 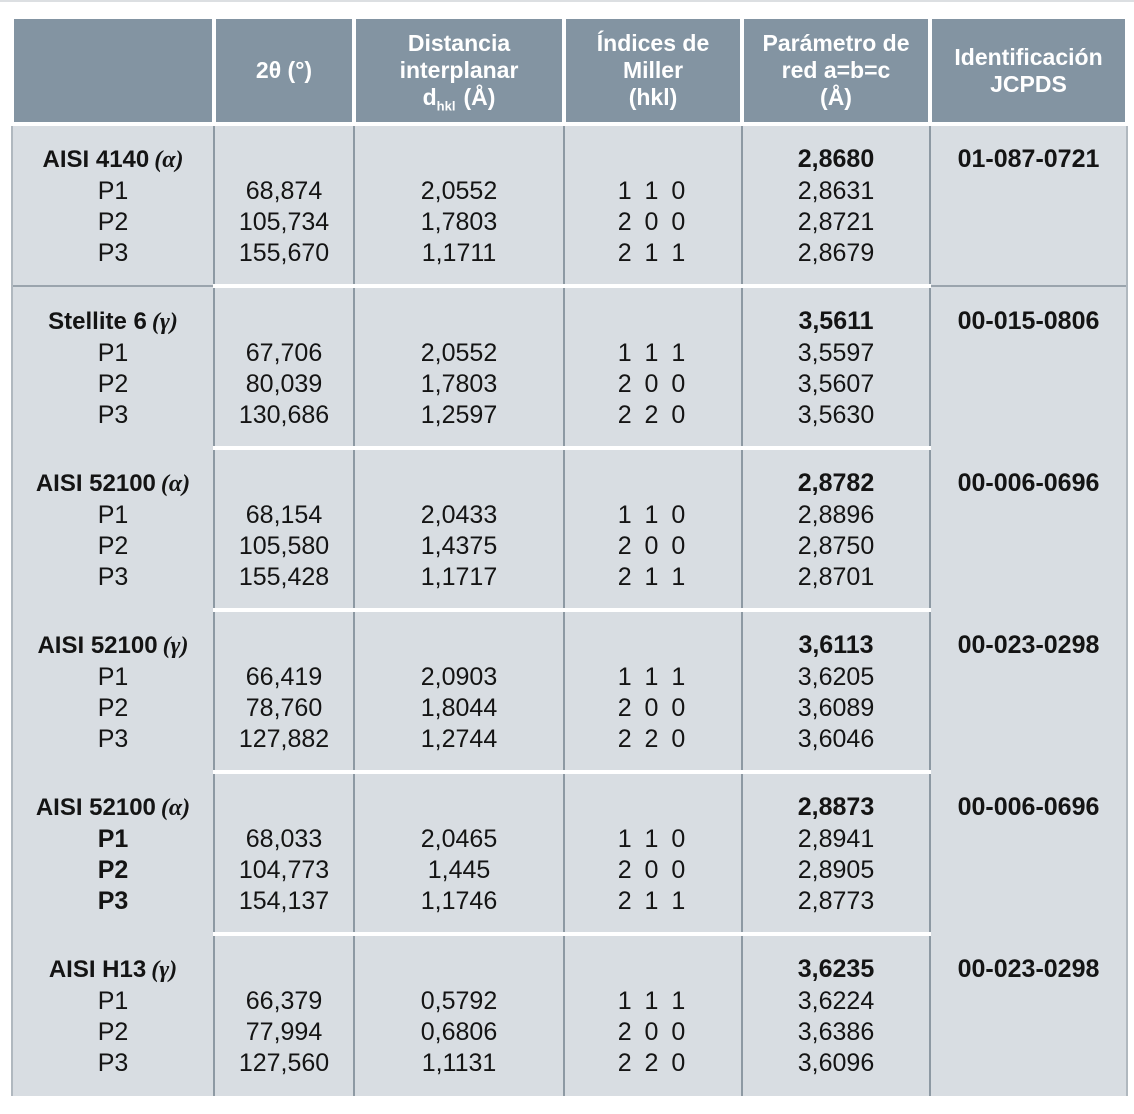 I want to click on lattice-value: 3,6386, so click(x=835, y=1032).